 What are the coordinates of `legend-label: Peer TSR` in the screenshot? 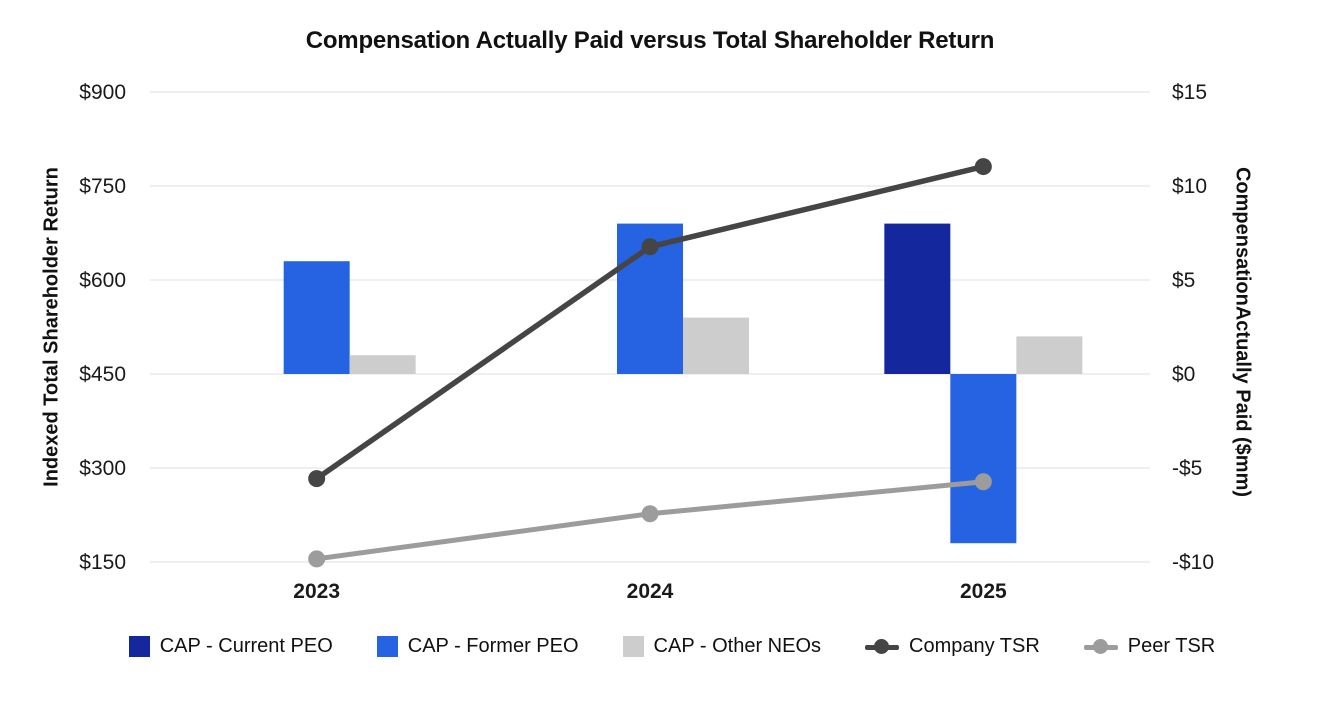 It's located at (1171, 646).